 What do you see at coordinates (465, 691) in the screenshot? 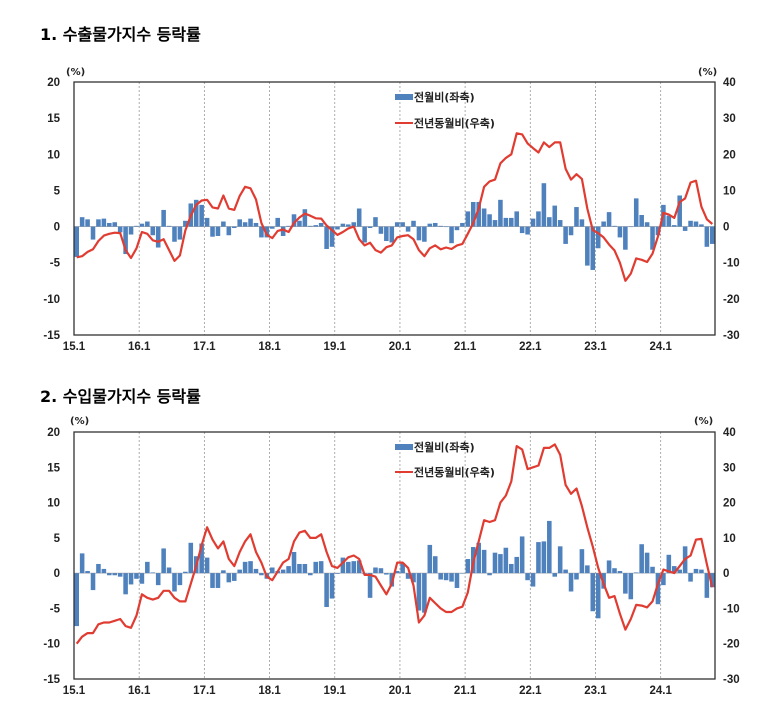
I see `x-tick-label: 21.1` at bounding box center [465, 691].